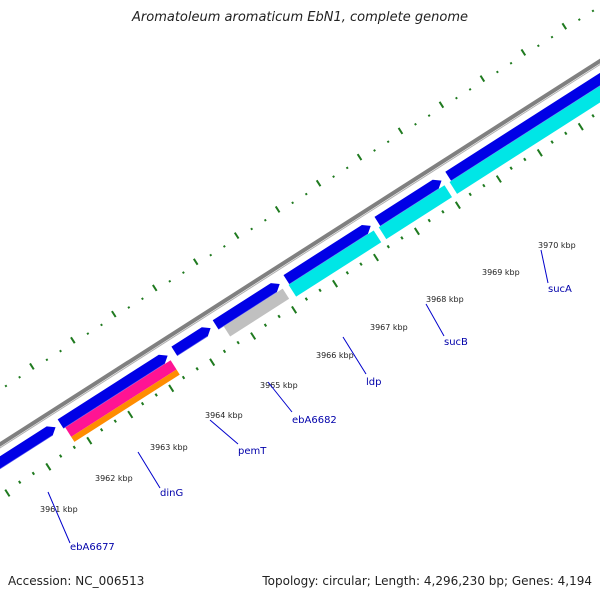 This screenshot has height=600, width=600. I want to click on accession-text: Accession: NC_006513, so click(76, 581).